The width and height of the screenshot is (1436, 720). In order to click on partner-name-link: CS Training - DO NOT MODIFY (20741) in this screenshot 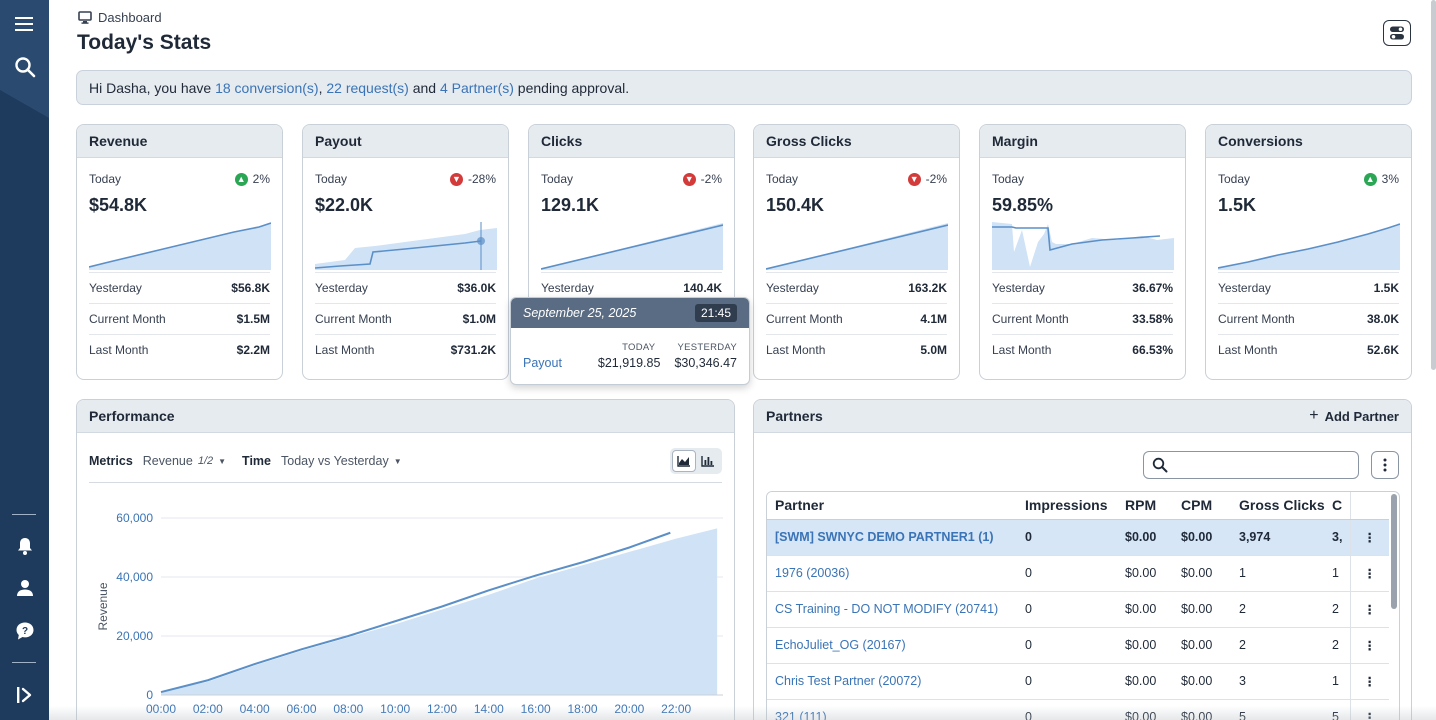, I will do `click(892, 609)`.